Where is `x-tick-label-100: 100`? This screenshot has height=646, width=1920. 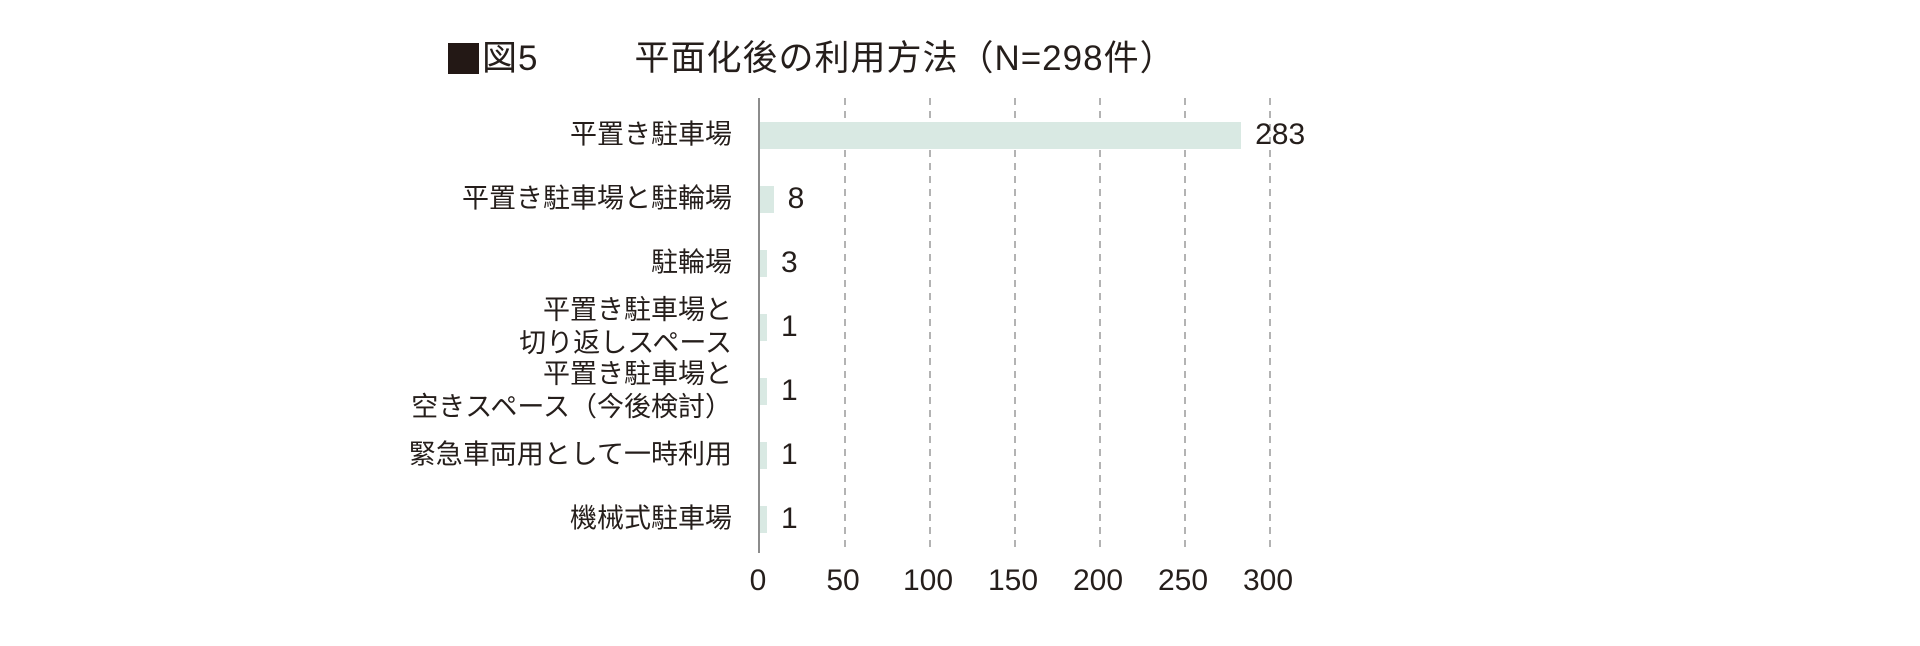
x-tick-label-100: 100 is located at coordinates (928, 580).